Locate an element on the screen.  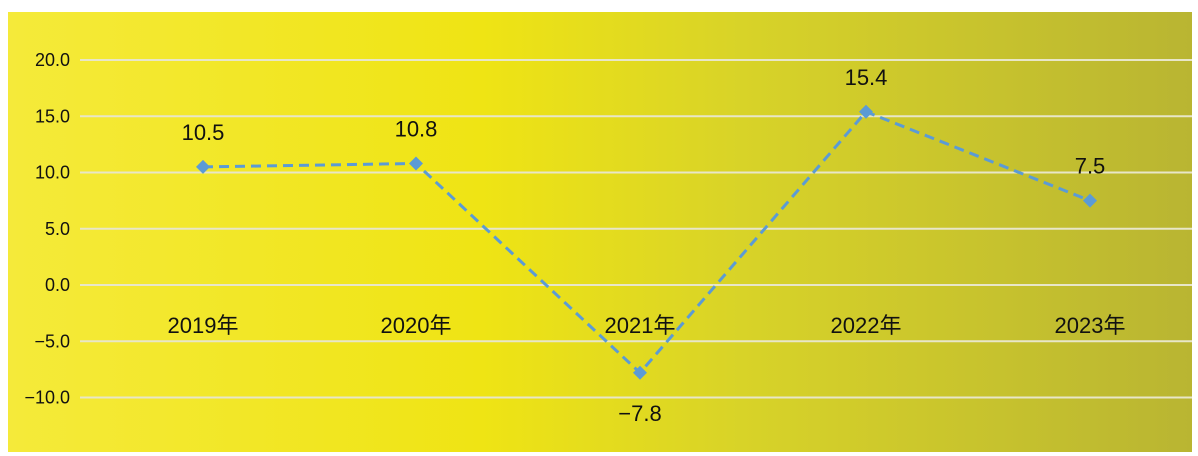
data-label: 10.5 is located at coordinates (203, 132).